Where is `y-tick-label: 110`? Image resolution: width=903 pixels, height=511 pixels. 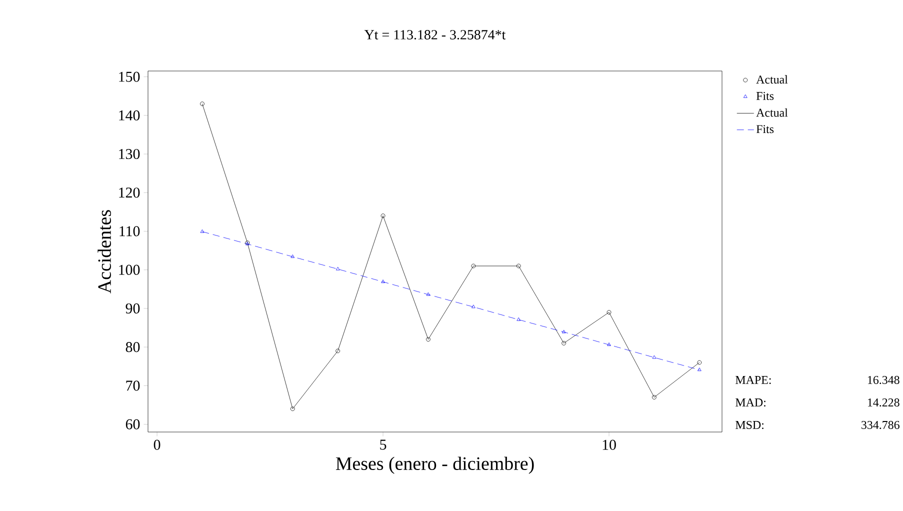
y-tick-label: 110 is located at coordinates (130, 231).